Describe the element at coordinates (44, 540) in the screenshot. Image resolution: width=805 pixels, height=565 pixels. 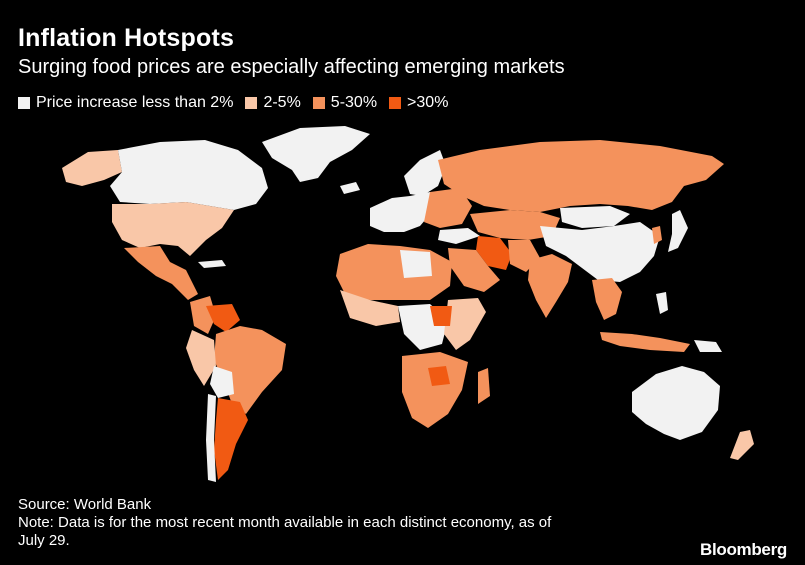
I see `data-note-continued: July 29.` at that location.